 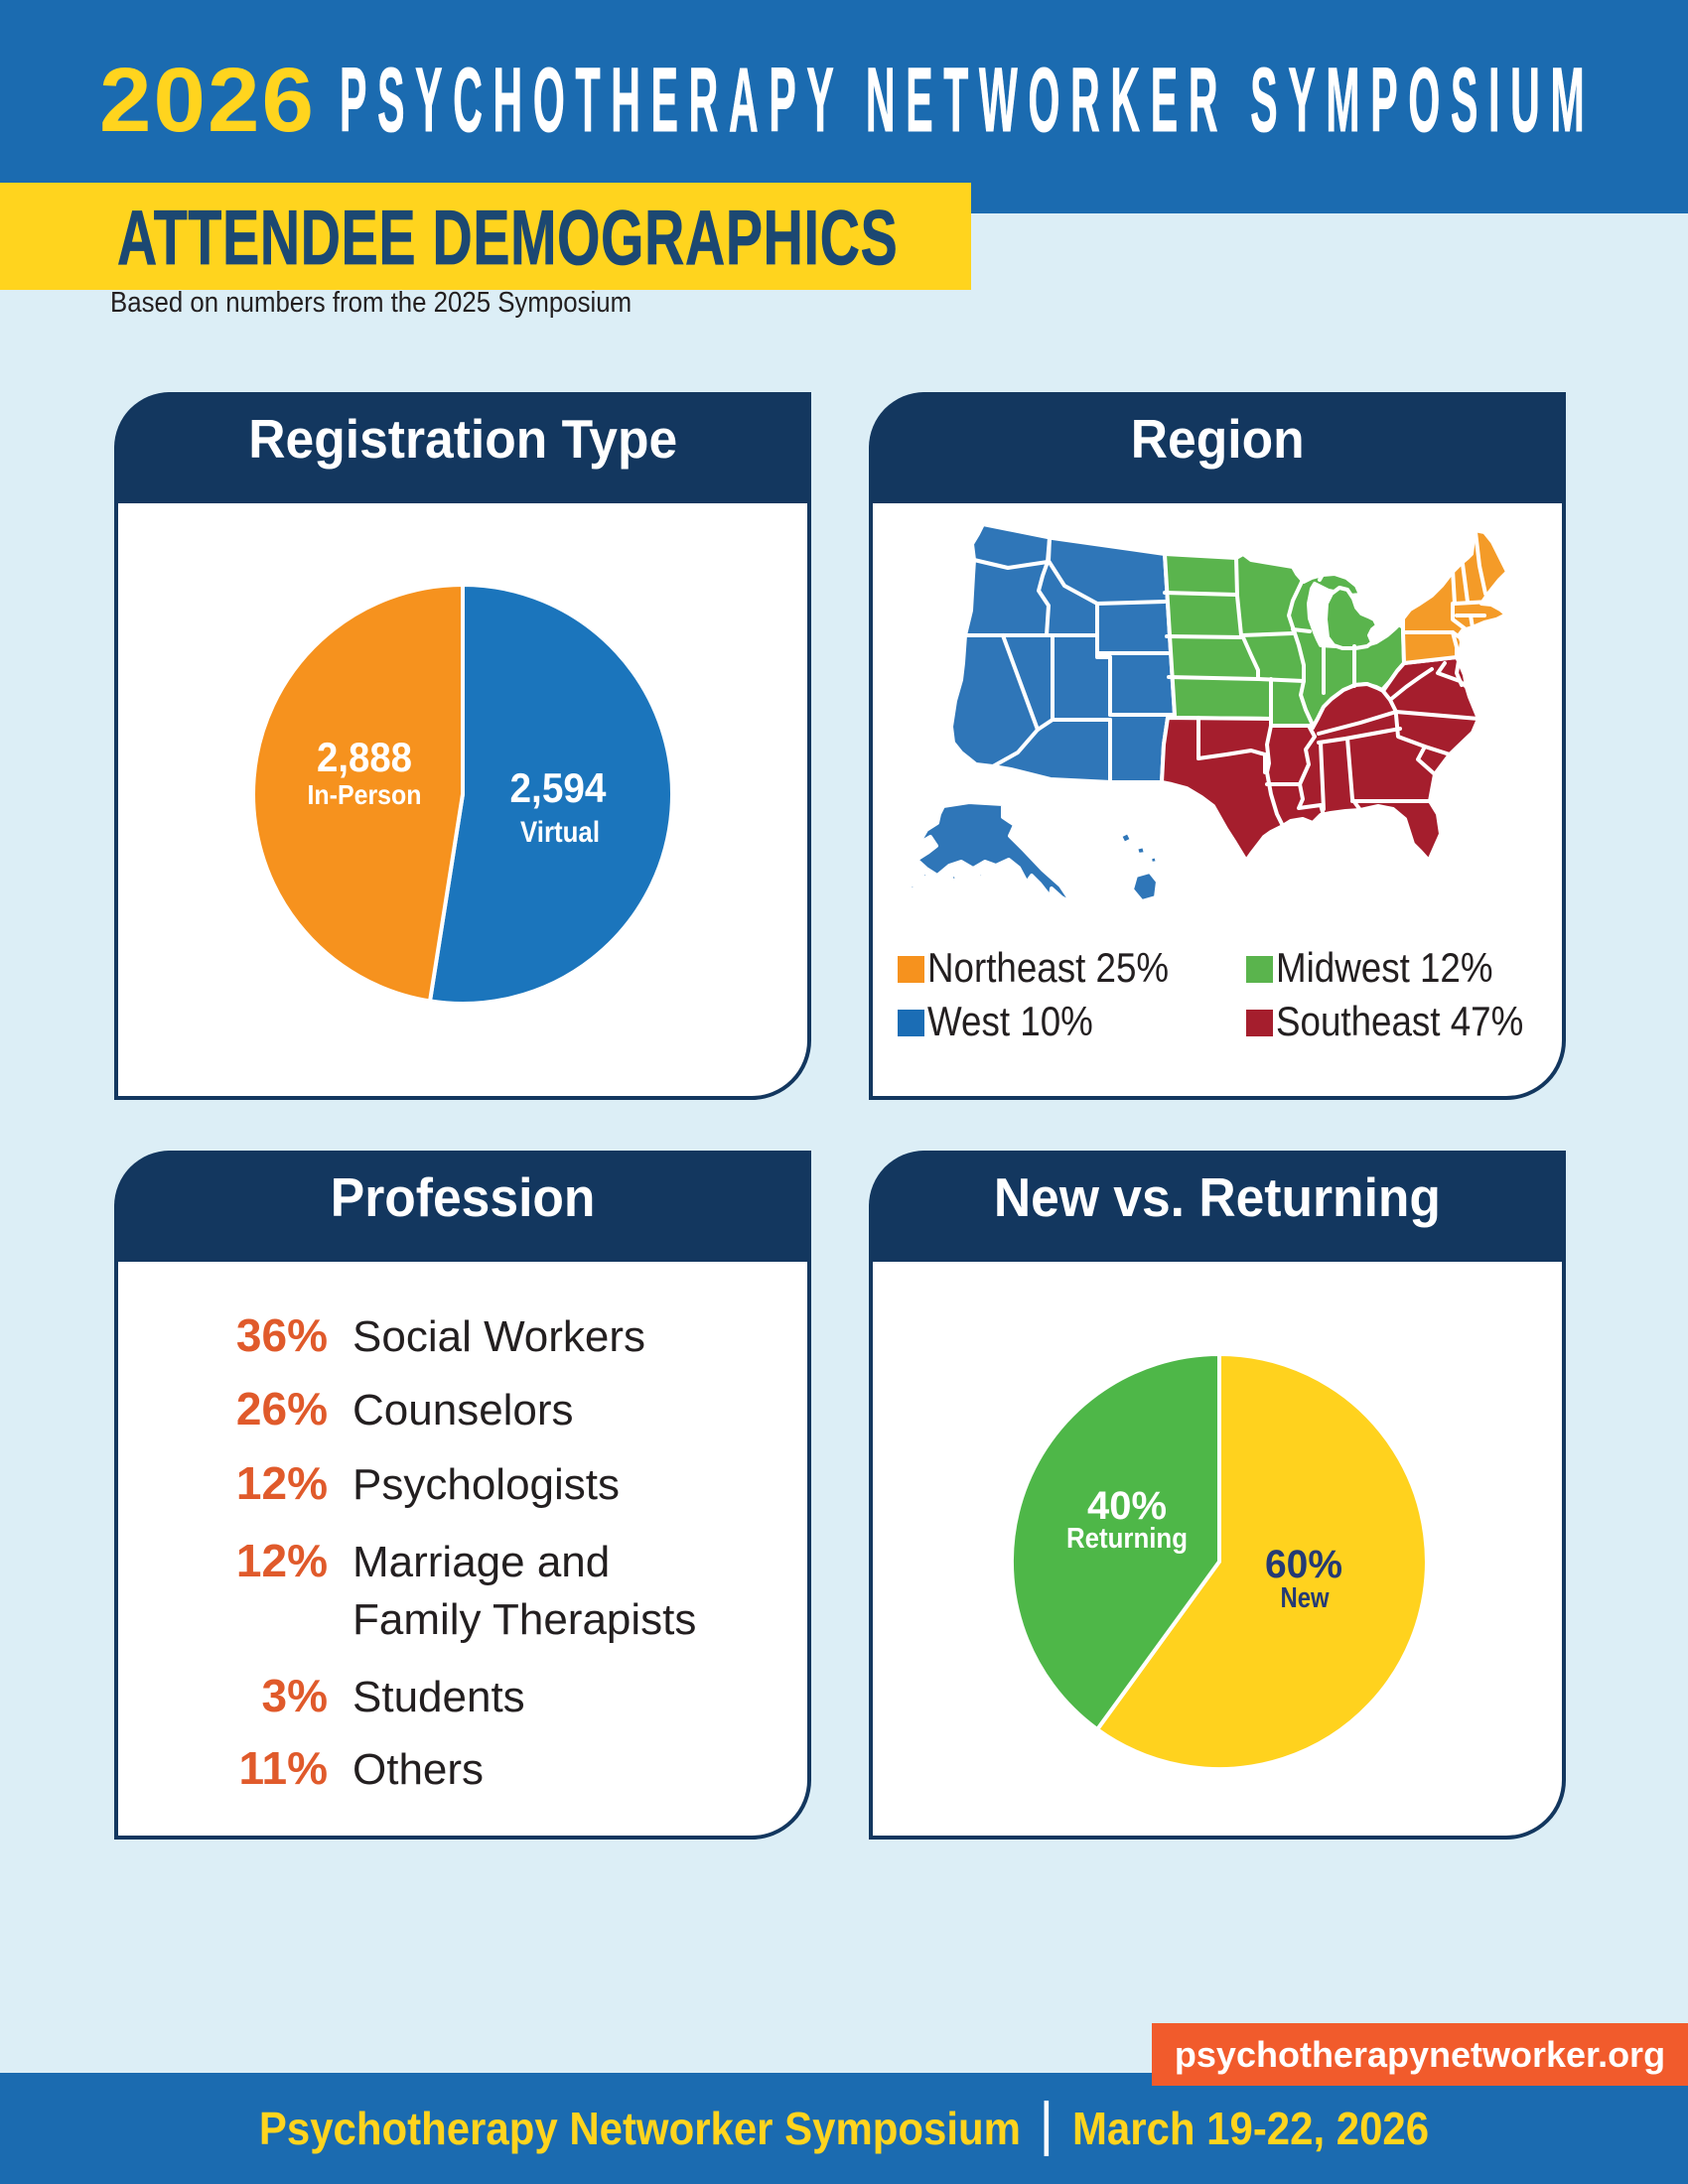 What do you see at coordinates (560, 832) in the screenshot?
I see `svg-text: Virtual` at bounding box center [560, 832].